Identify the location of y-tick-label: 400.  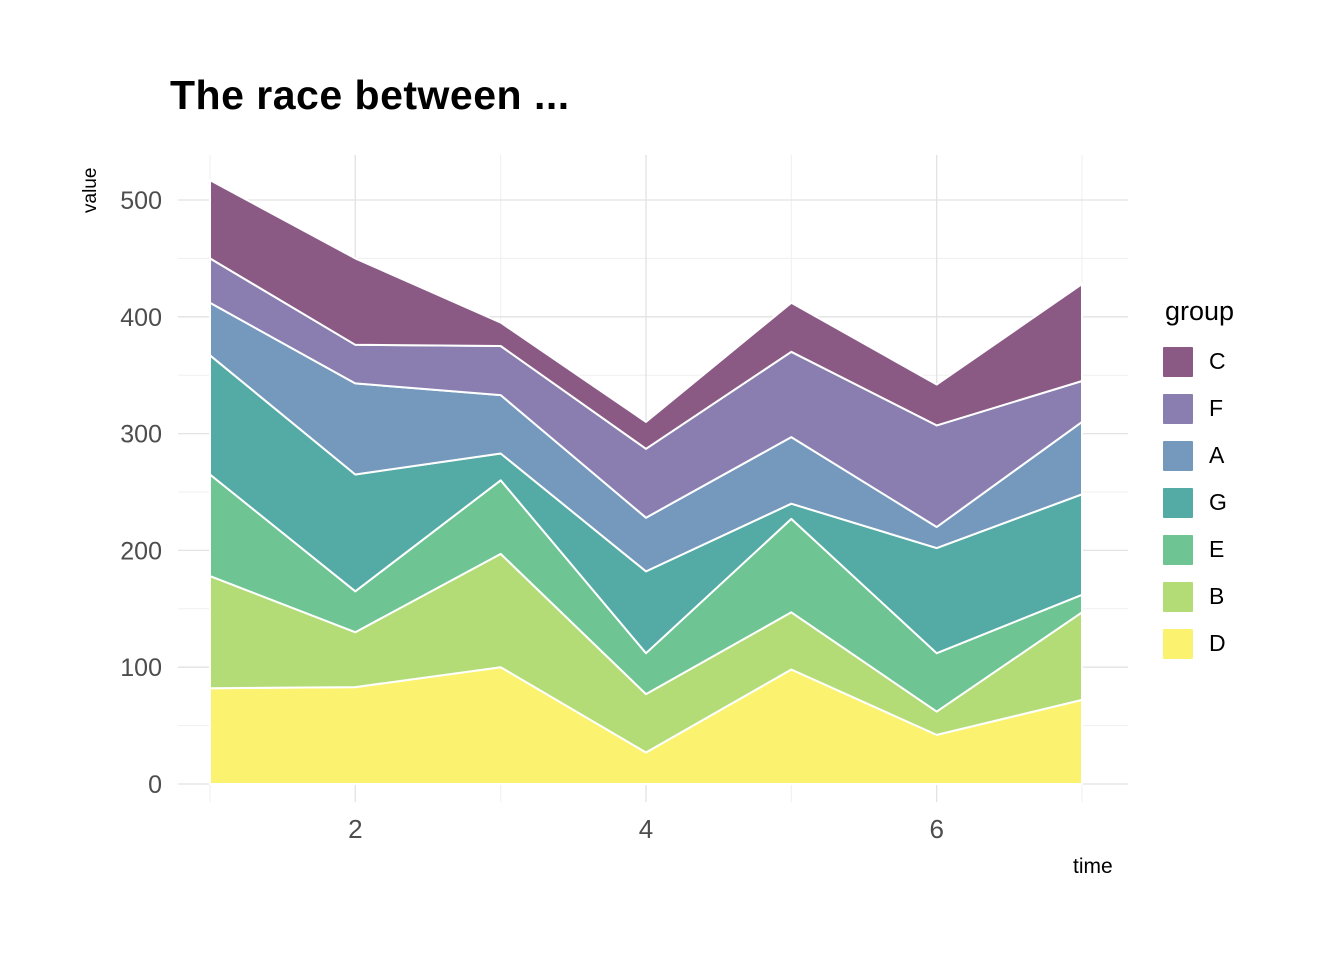
(141, 318).